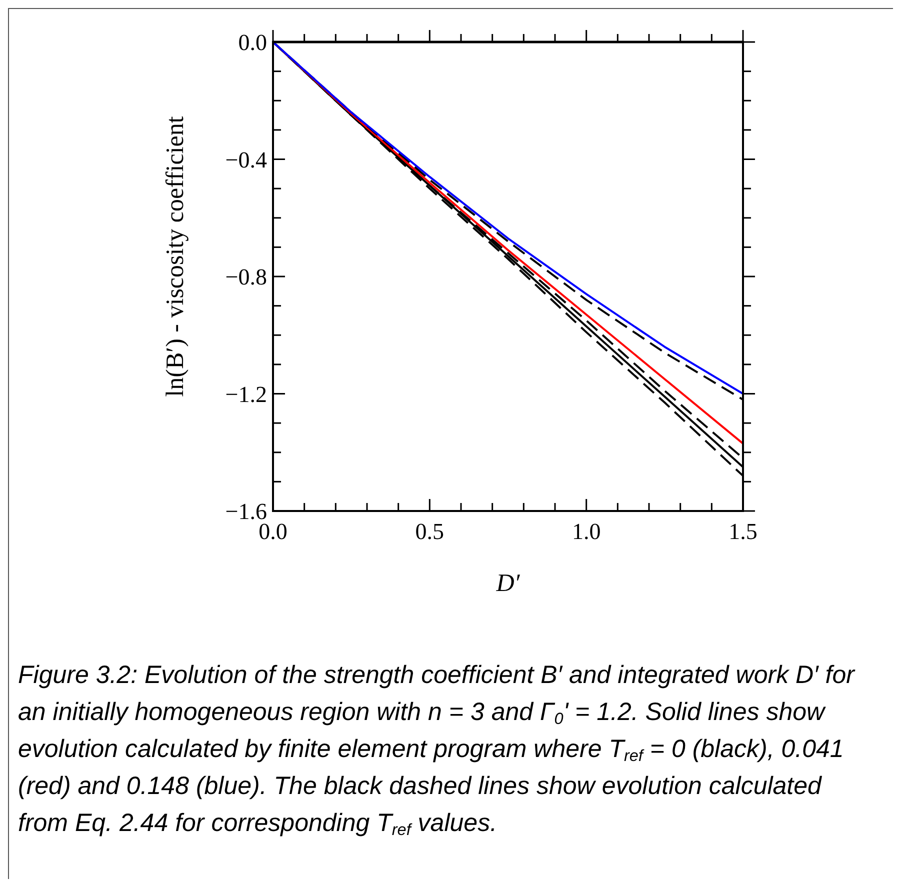 The image size is (901, 887). Describe the element at coordinates (586, 531) in the screenshot. I see `x-tick-label: 1.0` at that location.